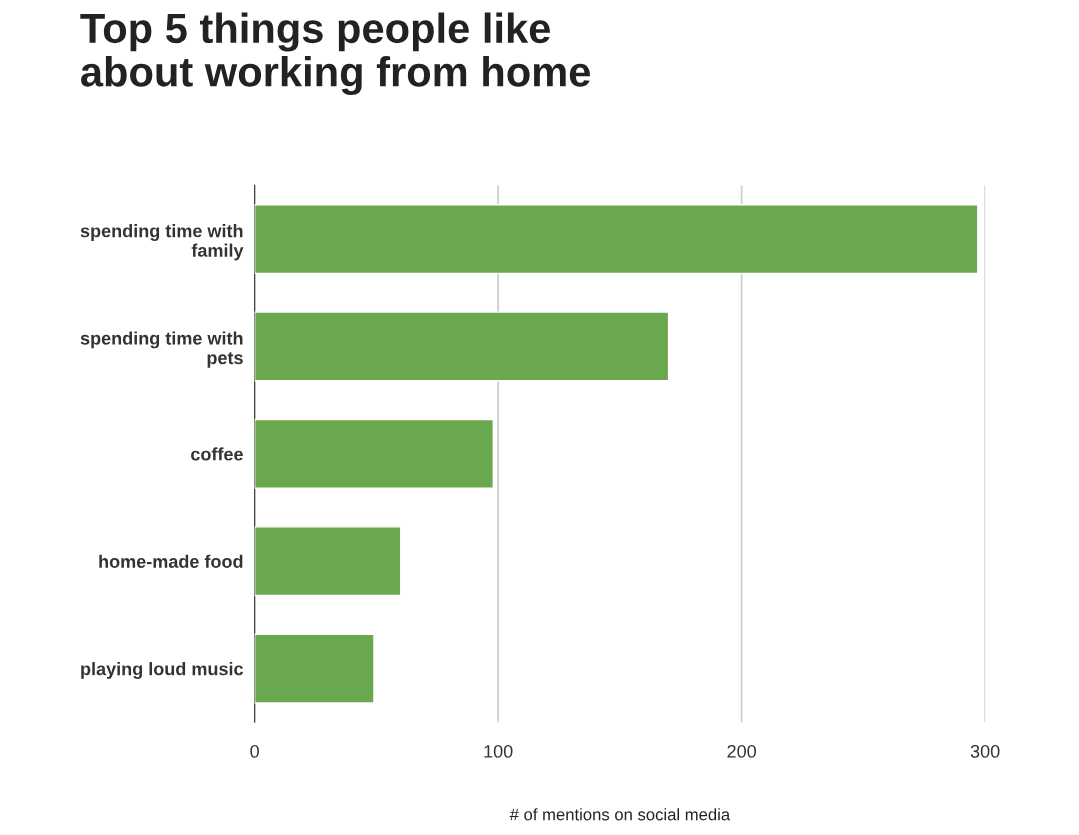 This screenshot has height=835, width=1079. I want to click on x-tick-label: 0, so click(254, 751).